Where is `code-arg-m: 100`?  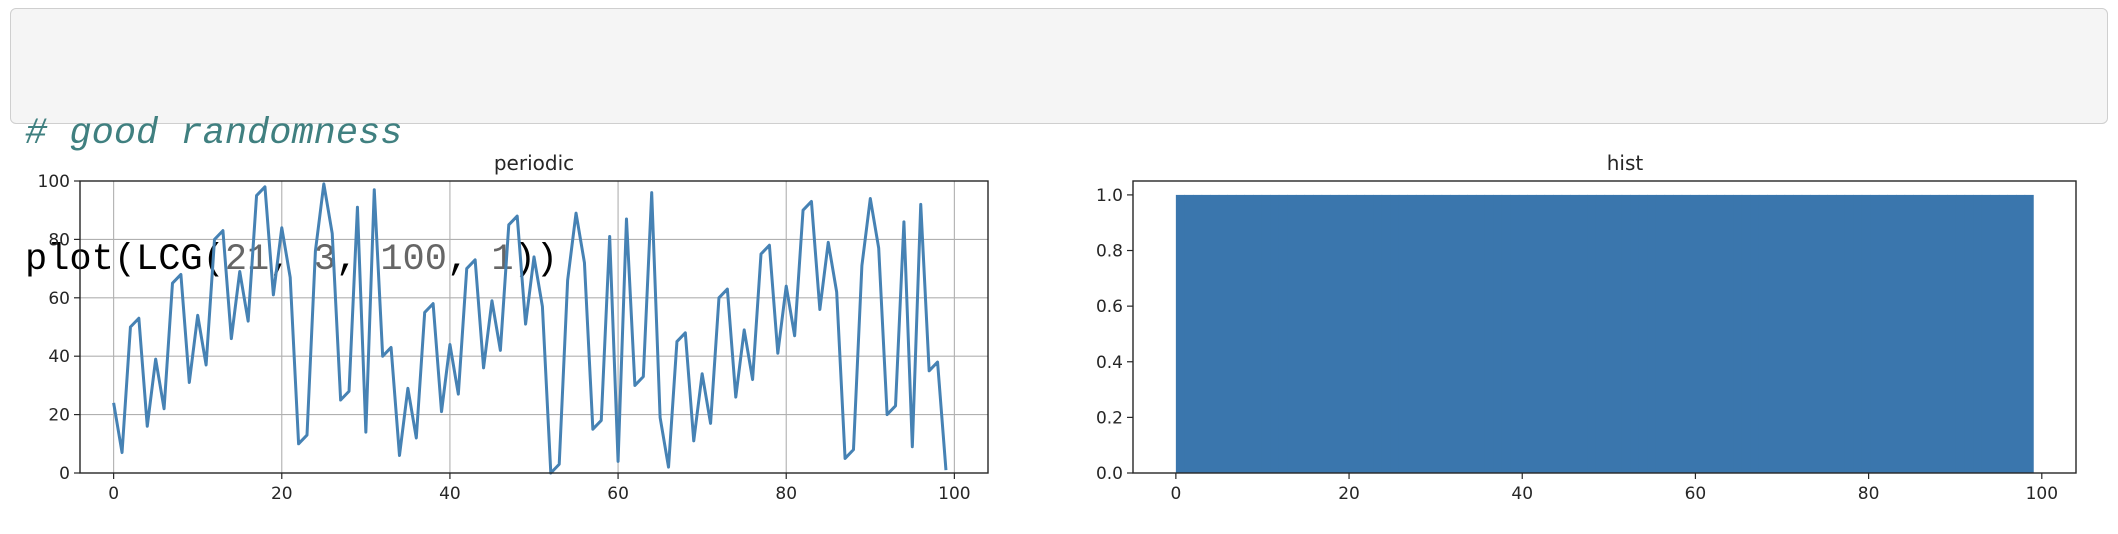
code-arg-m: 100 is located at coordinates (413, 260).